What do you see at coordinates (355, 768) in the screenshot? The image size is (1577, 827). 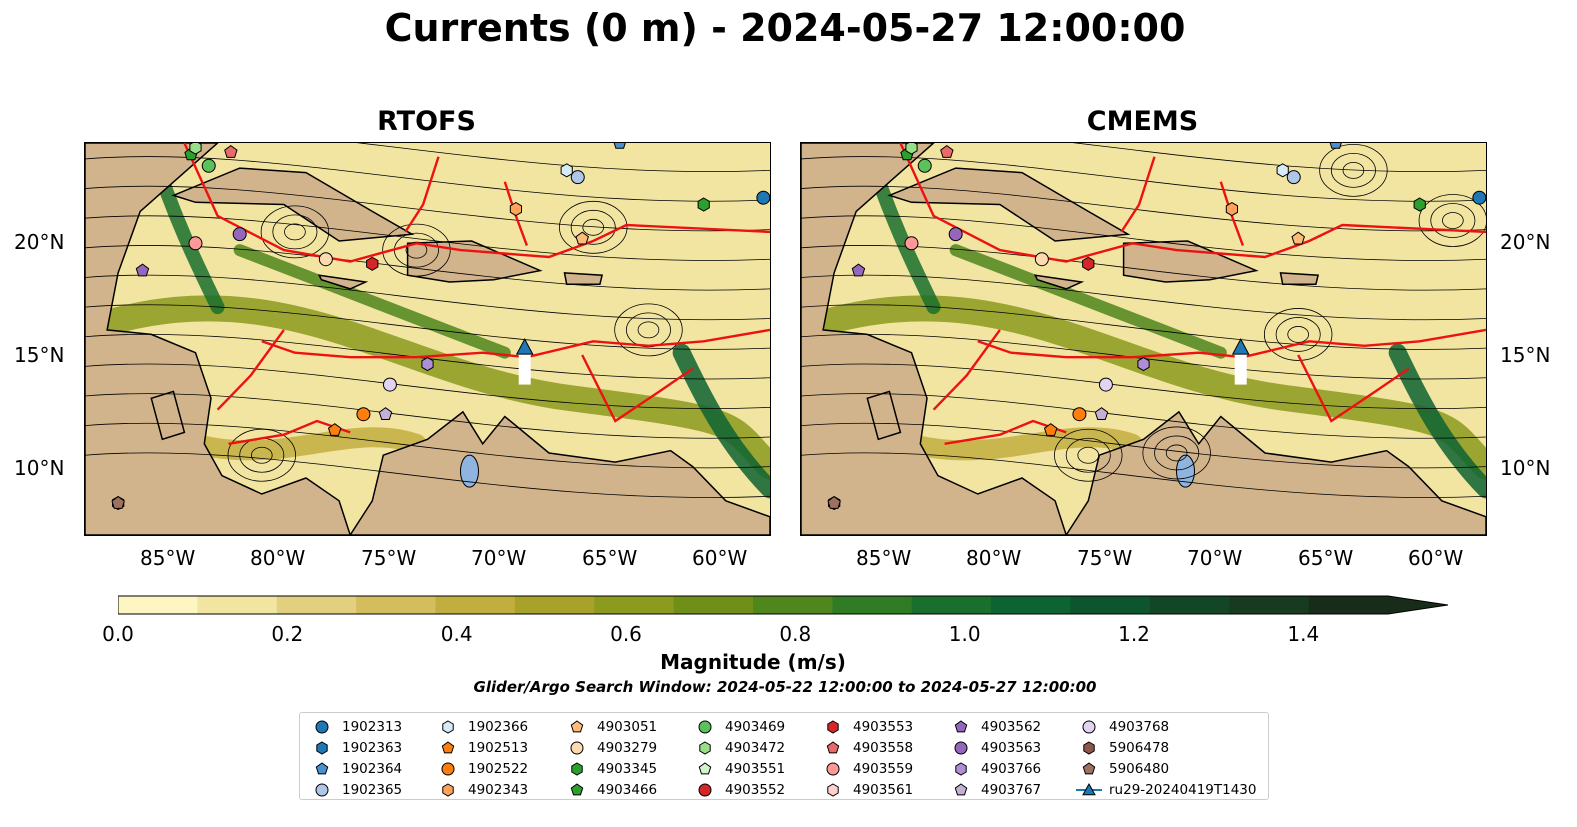 I see `legend-entry: 1902364` at bounding box center [355, 768].